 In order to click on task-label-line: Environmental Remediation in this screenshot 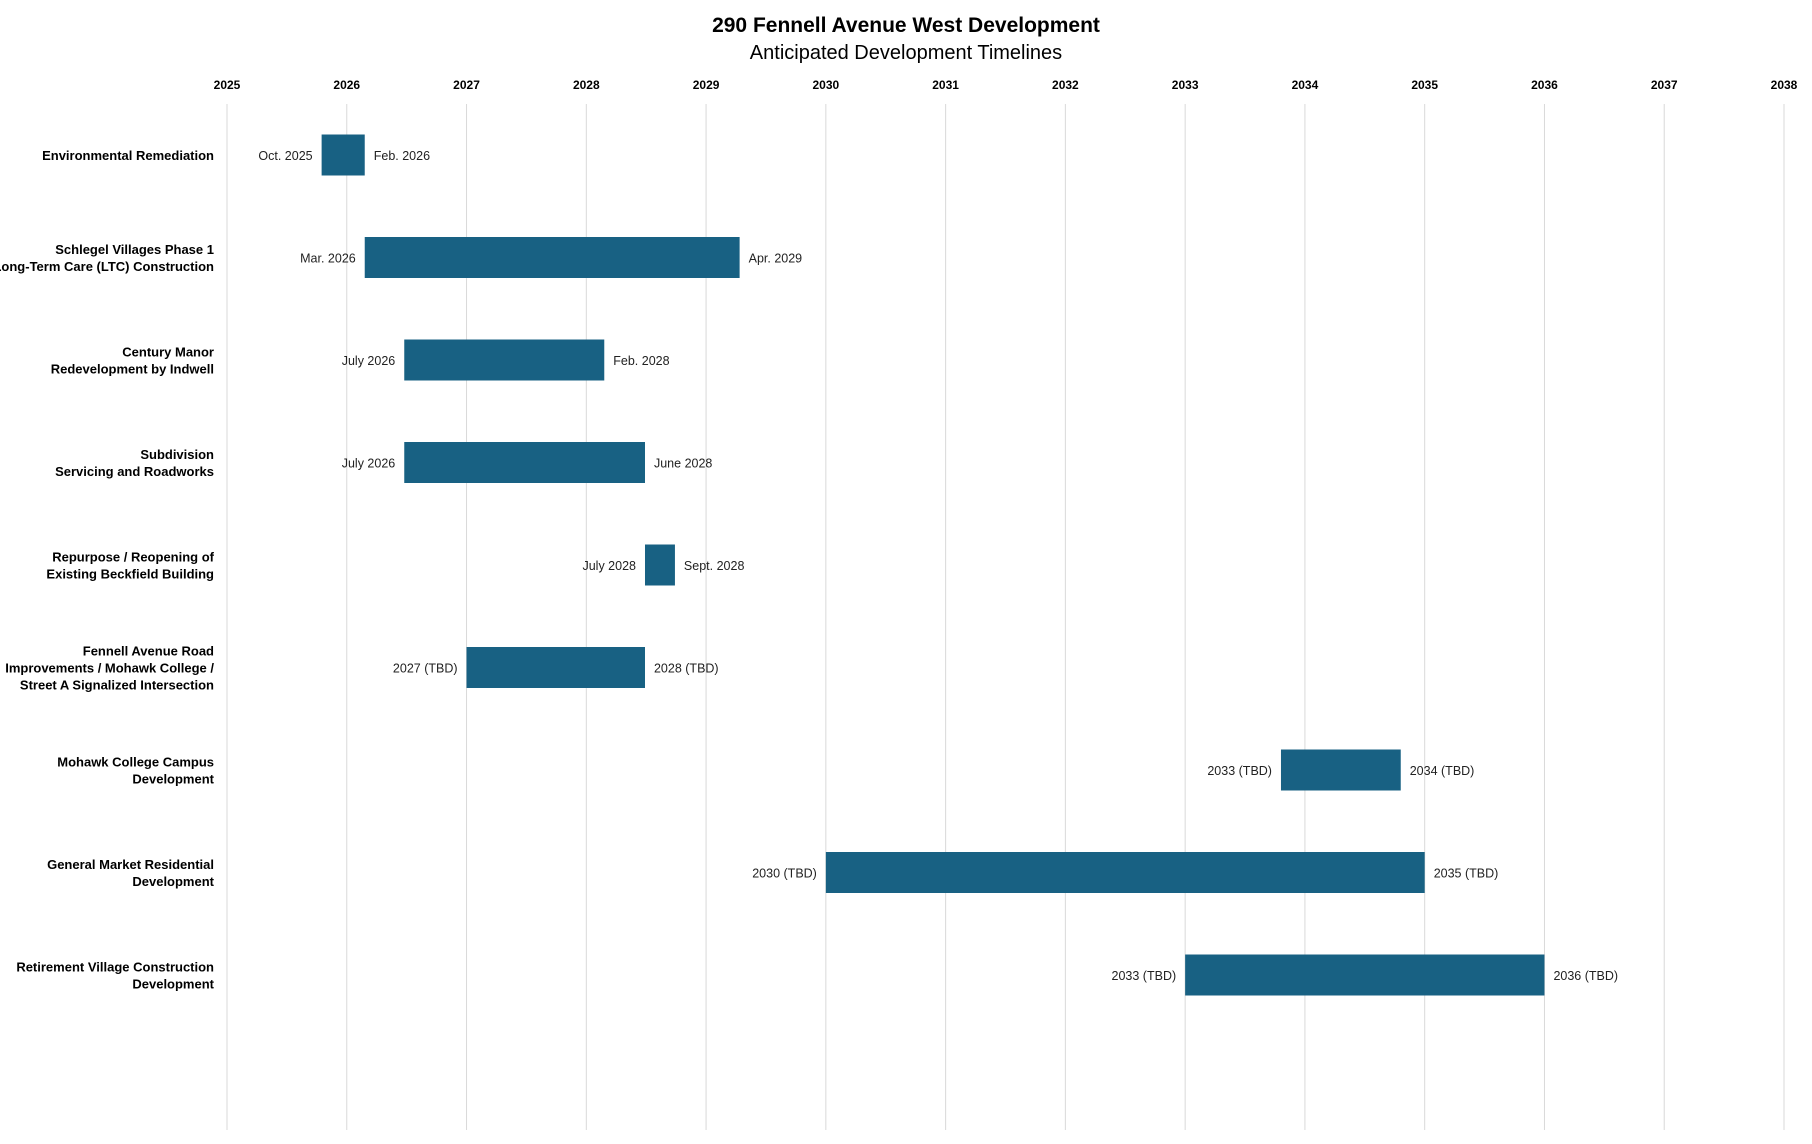, I will do `click(128, 155)`.